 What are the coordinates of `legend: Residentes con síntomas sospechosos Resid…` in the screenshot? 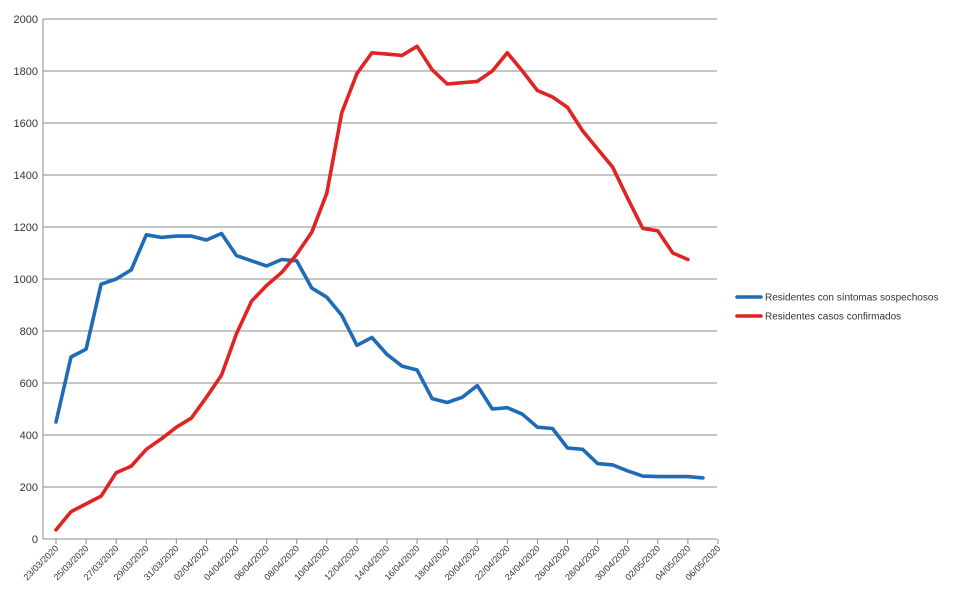 It's located at (836, 308).